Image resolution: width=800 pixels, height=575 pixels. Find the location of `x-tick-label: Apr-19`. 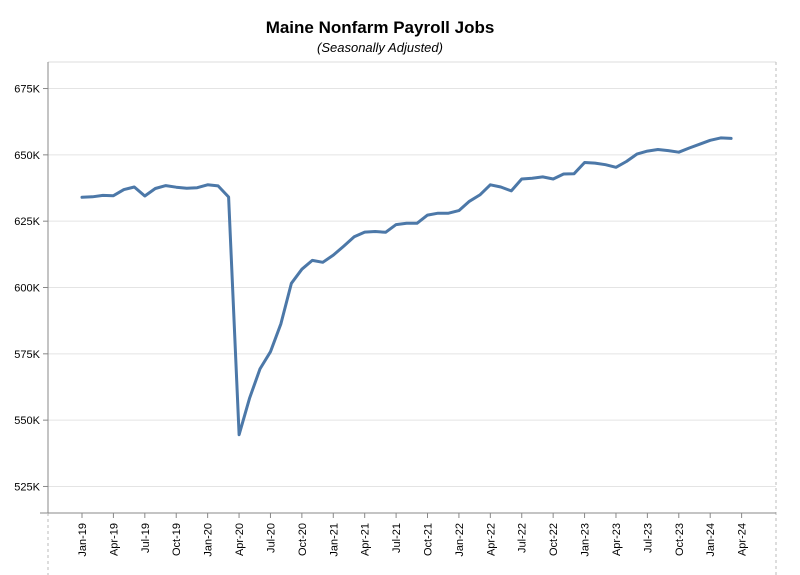

x-tick-label: Apr-19 is located at coordinates (114, 539).